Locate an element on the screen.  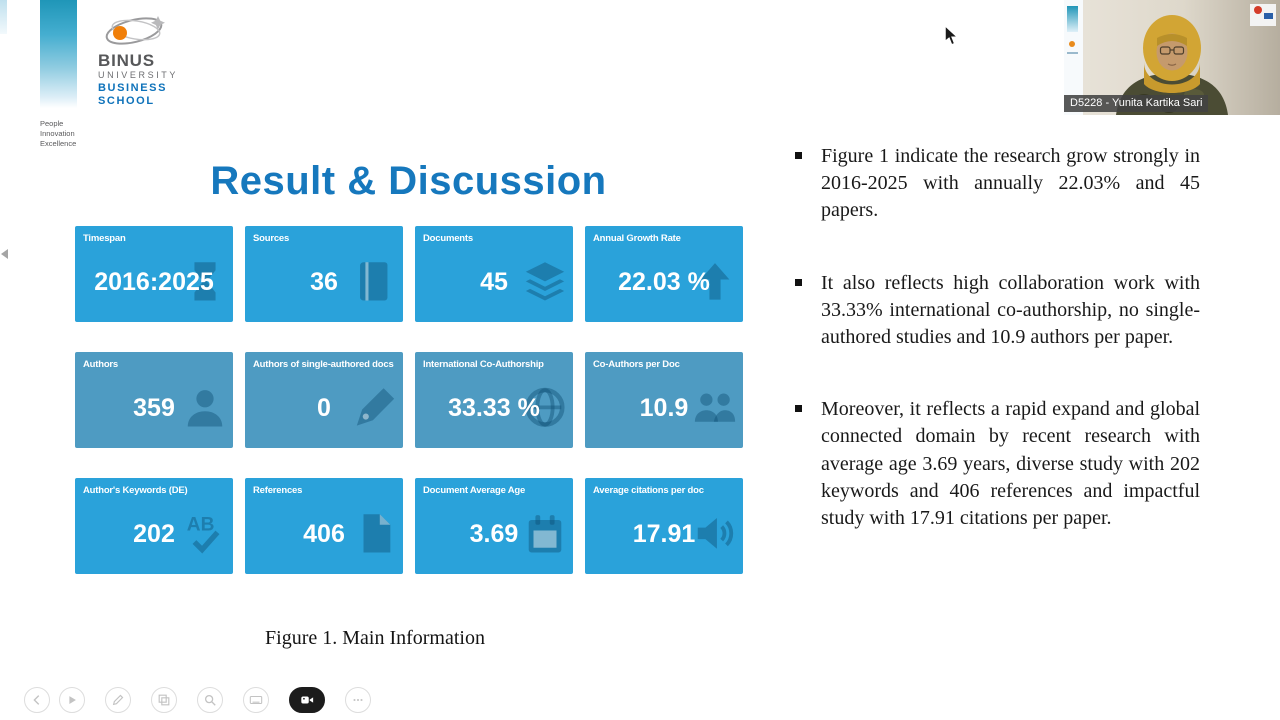
logo-text-business: BUSINESS is located at coordinates (133, 87).